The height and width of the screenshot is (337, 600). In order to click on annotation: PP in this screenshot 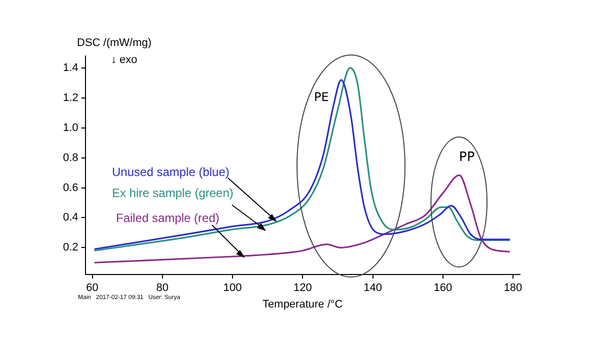, I will do `click(467, 157)`.